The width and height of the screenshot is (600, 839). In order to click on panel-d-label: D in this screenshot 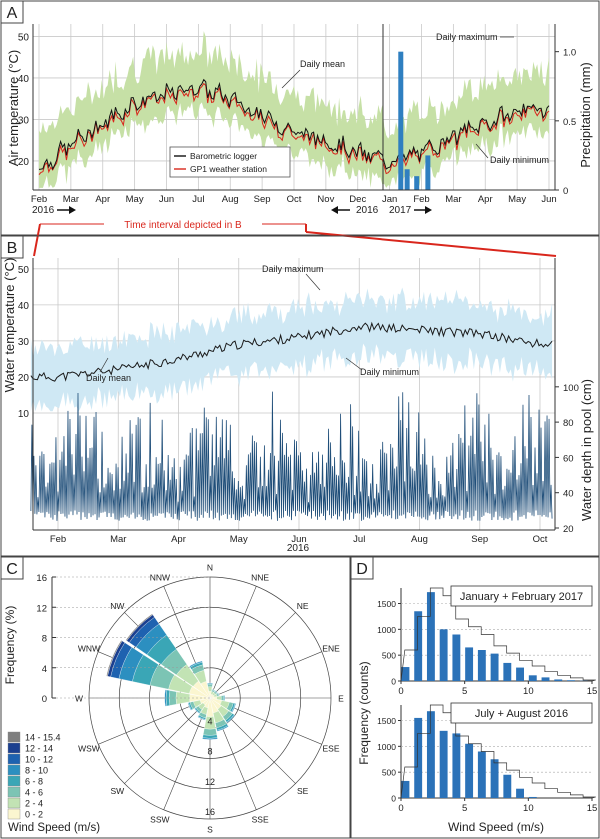, I will do `click(362, 569)`.